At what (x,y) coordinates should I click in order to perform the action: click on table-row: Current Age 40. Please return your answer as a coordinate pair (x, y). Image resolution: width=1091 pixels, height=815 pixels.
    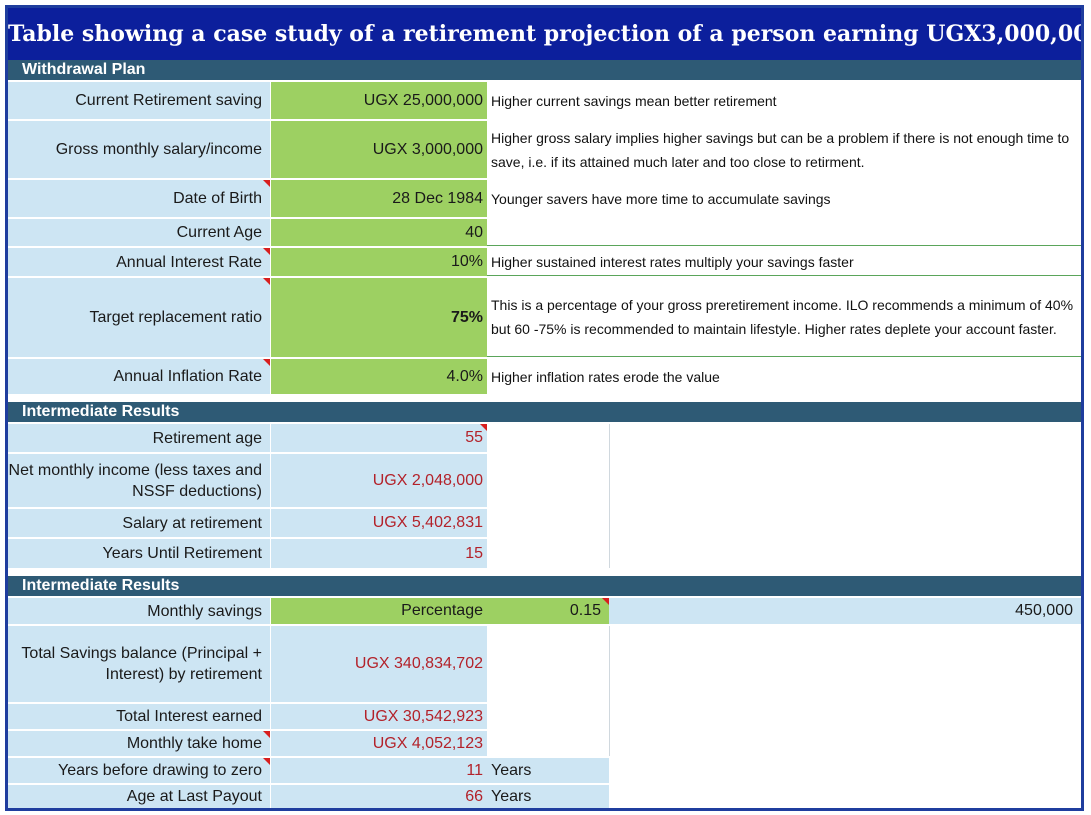
    Looking at the image, I should click on (544, 232).